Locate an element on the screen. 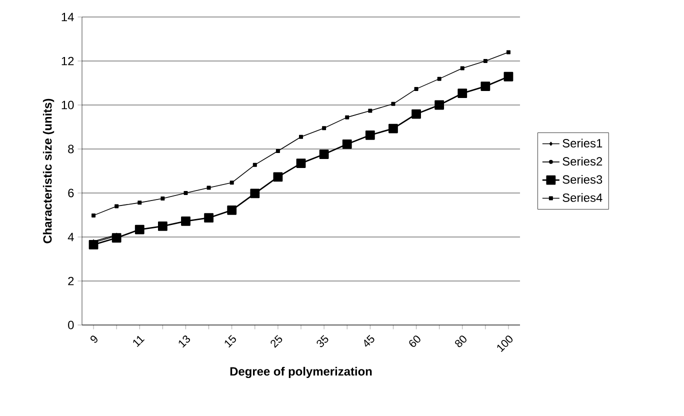 The image size is (684, 416). x-tick-label: 80 is located at coordinates (460, 342).